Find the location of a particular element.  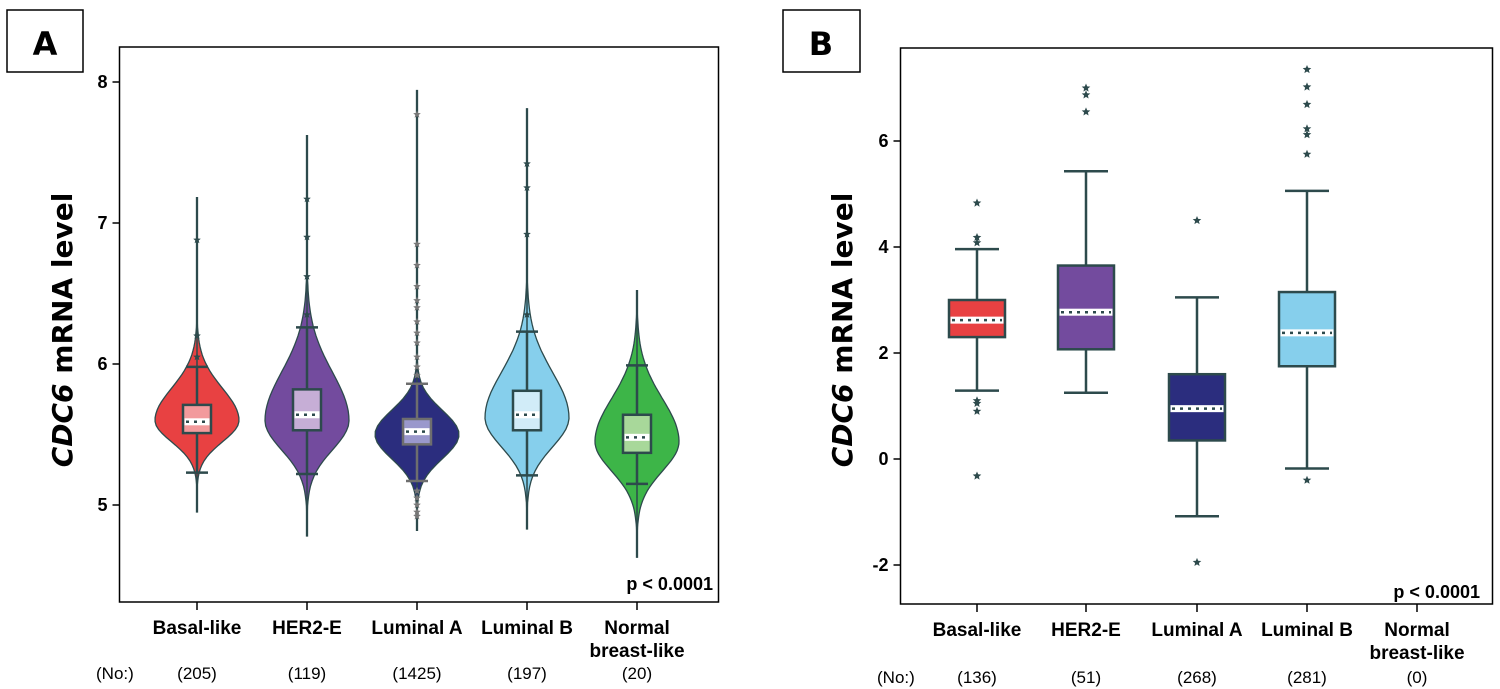

x-tick-label: Luminal B is located at coordinates (527, 628).